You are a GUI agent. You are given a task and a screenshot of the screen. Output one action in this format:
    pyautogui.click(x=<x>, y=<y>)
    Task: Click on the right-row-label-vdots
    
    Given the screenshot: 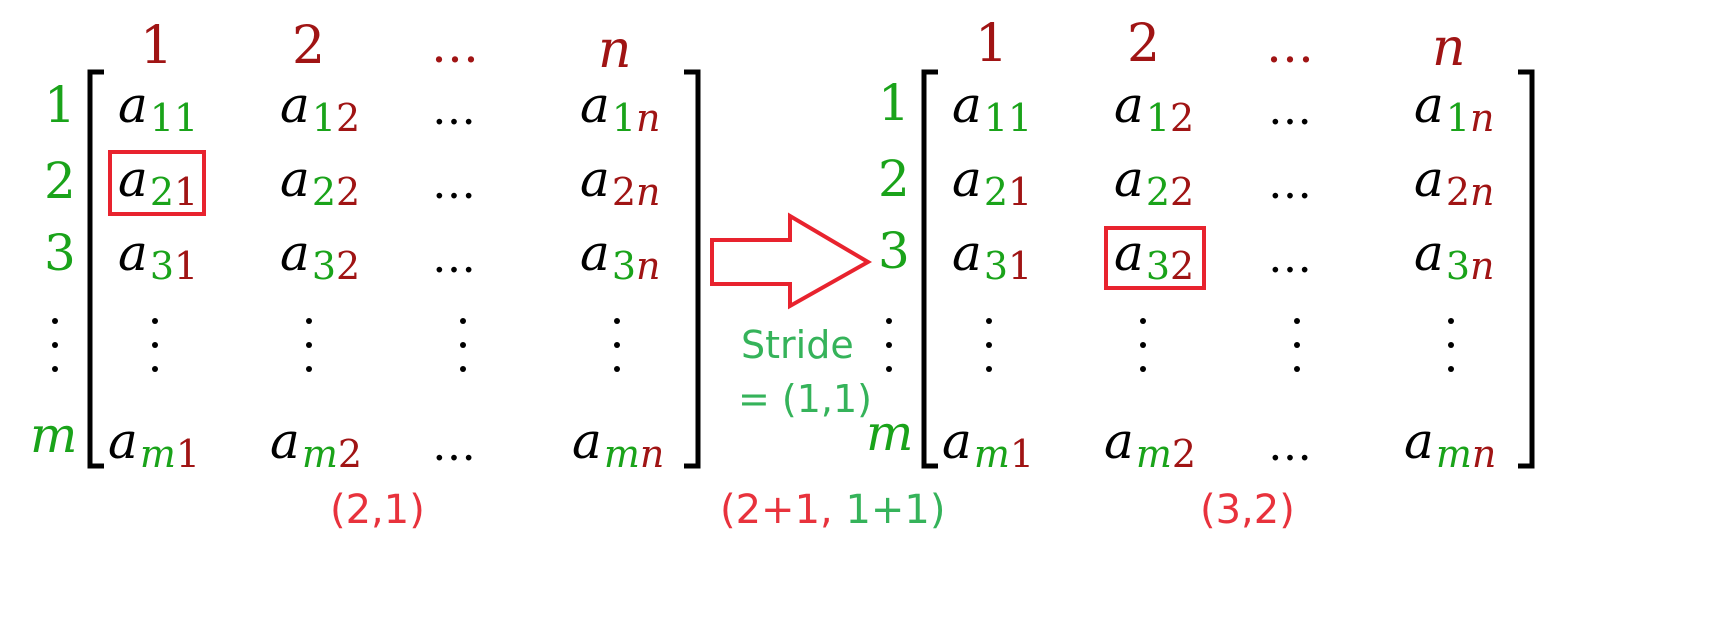 What is the action you would take?
    pyautogui.click(x=889, y=348)
    